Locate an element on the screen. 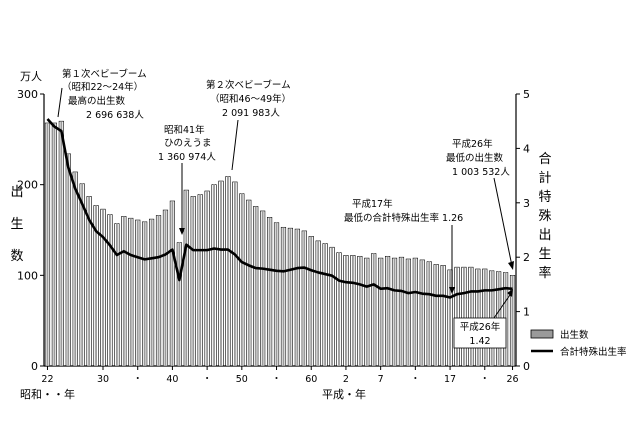  annotation-line: （昭和46～49年） is located at coordinates (250, 99).